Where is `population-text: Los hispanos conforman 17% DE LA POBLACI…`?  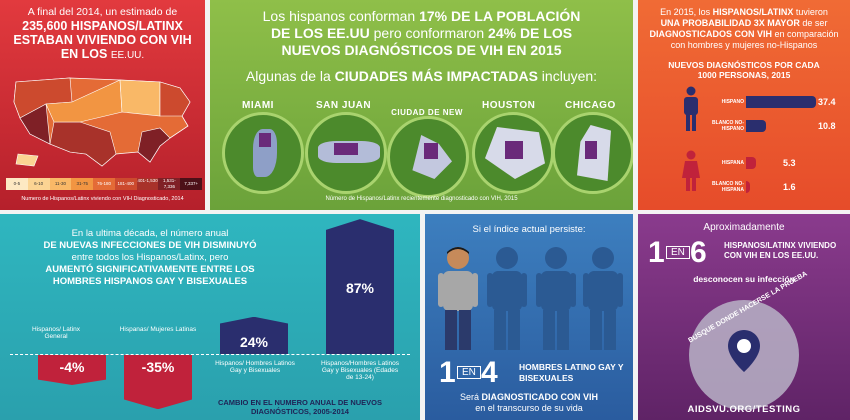
population-text: Los hispanos conforman 17% DE LA POBLACI… is located at coordinates (421, 33).